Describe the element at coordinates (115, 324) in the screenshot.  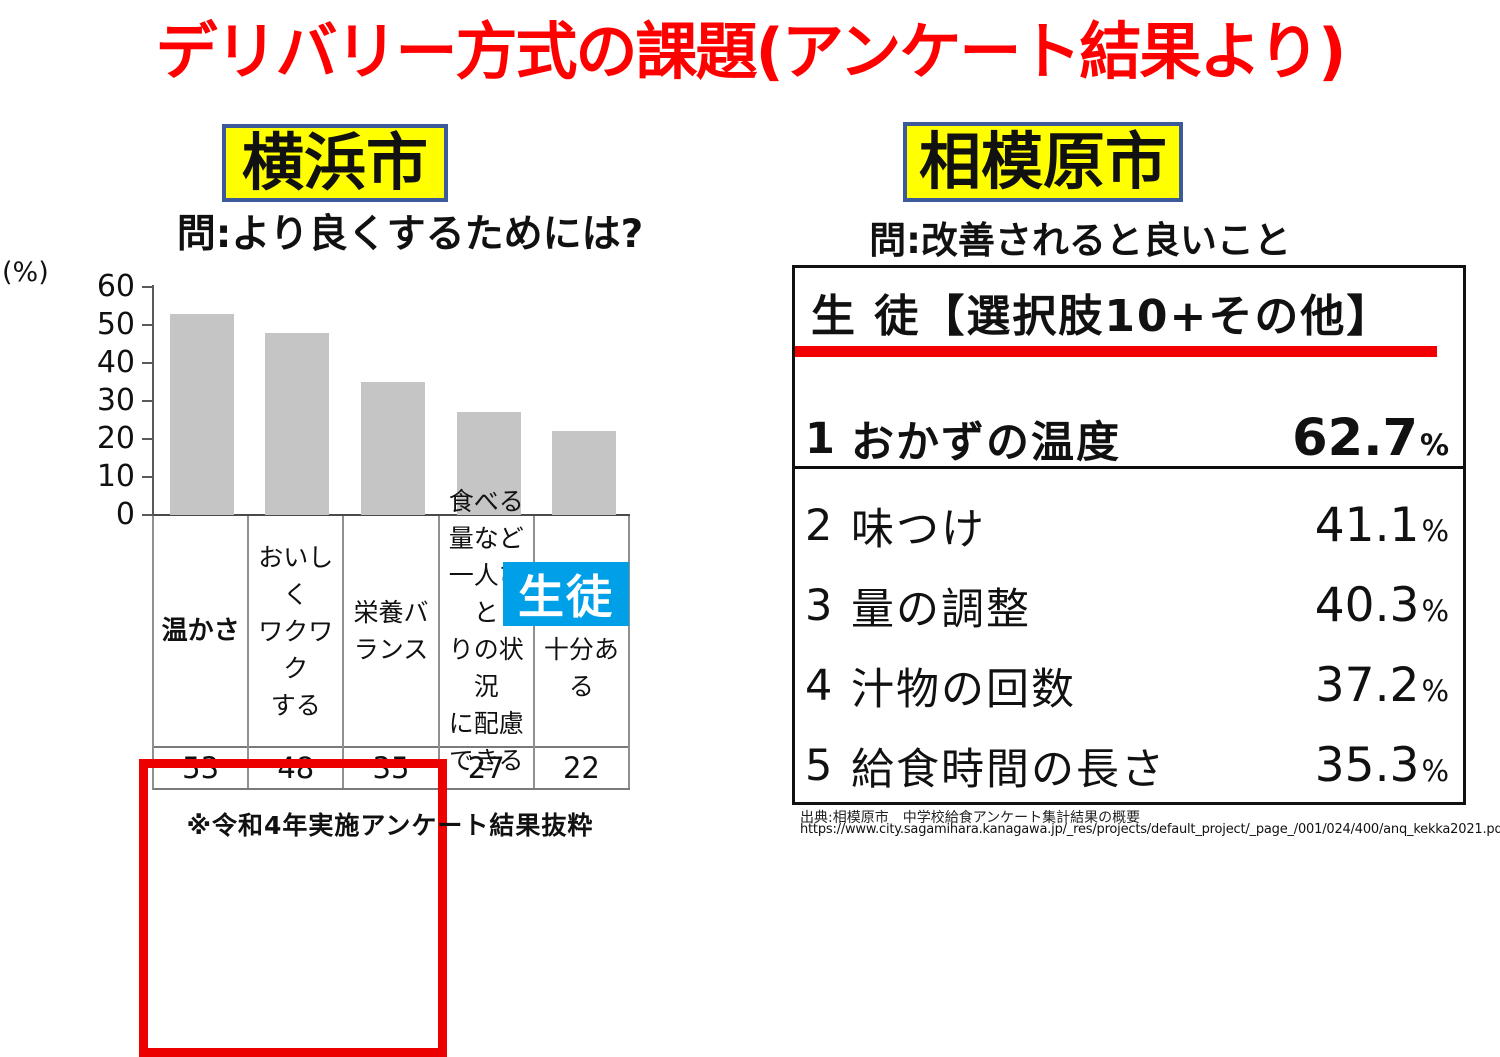
I see `y-tick-label: 50` at that location.